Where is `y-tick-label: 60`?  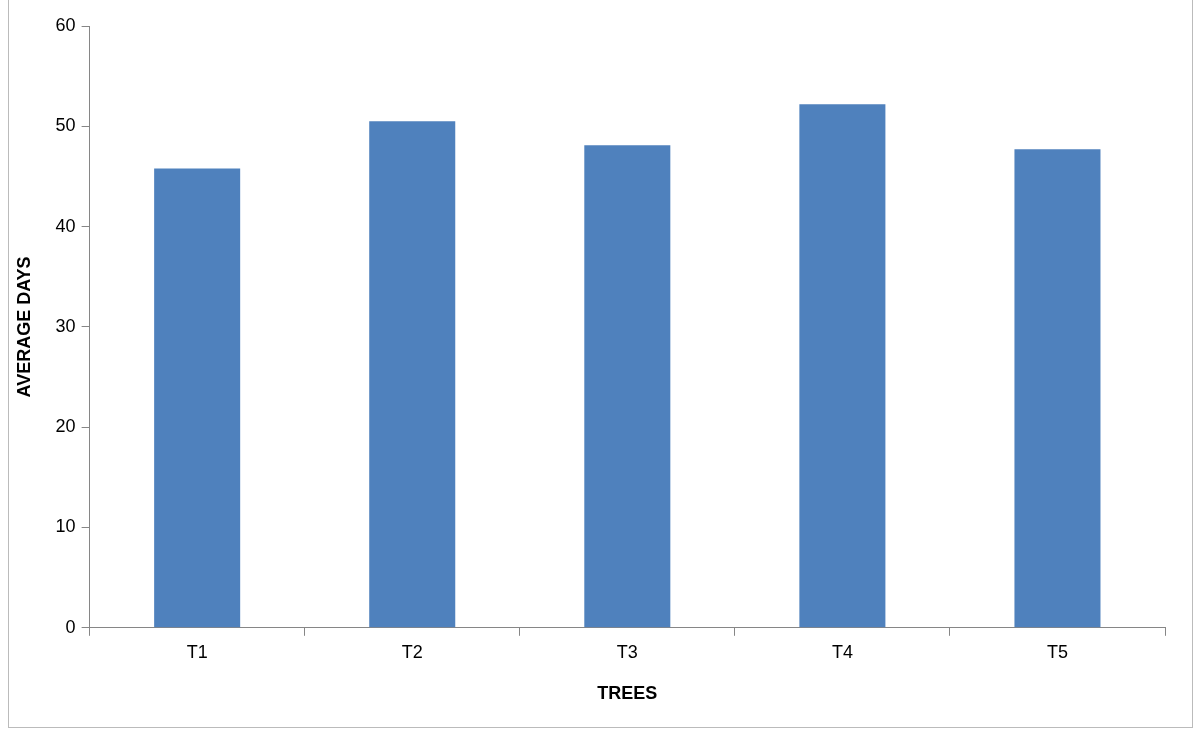 y-tick-label: 60 is located at coordinates (65, 24).